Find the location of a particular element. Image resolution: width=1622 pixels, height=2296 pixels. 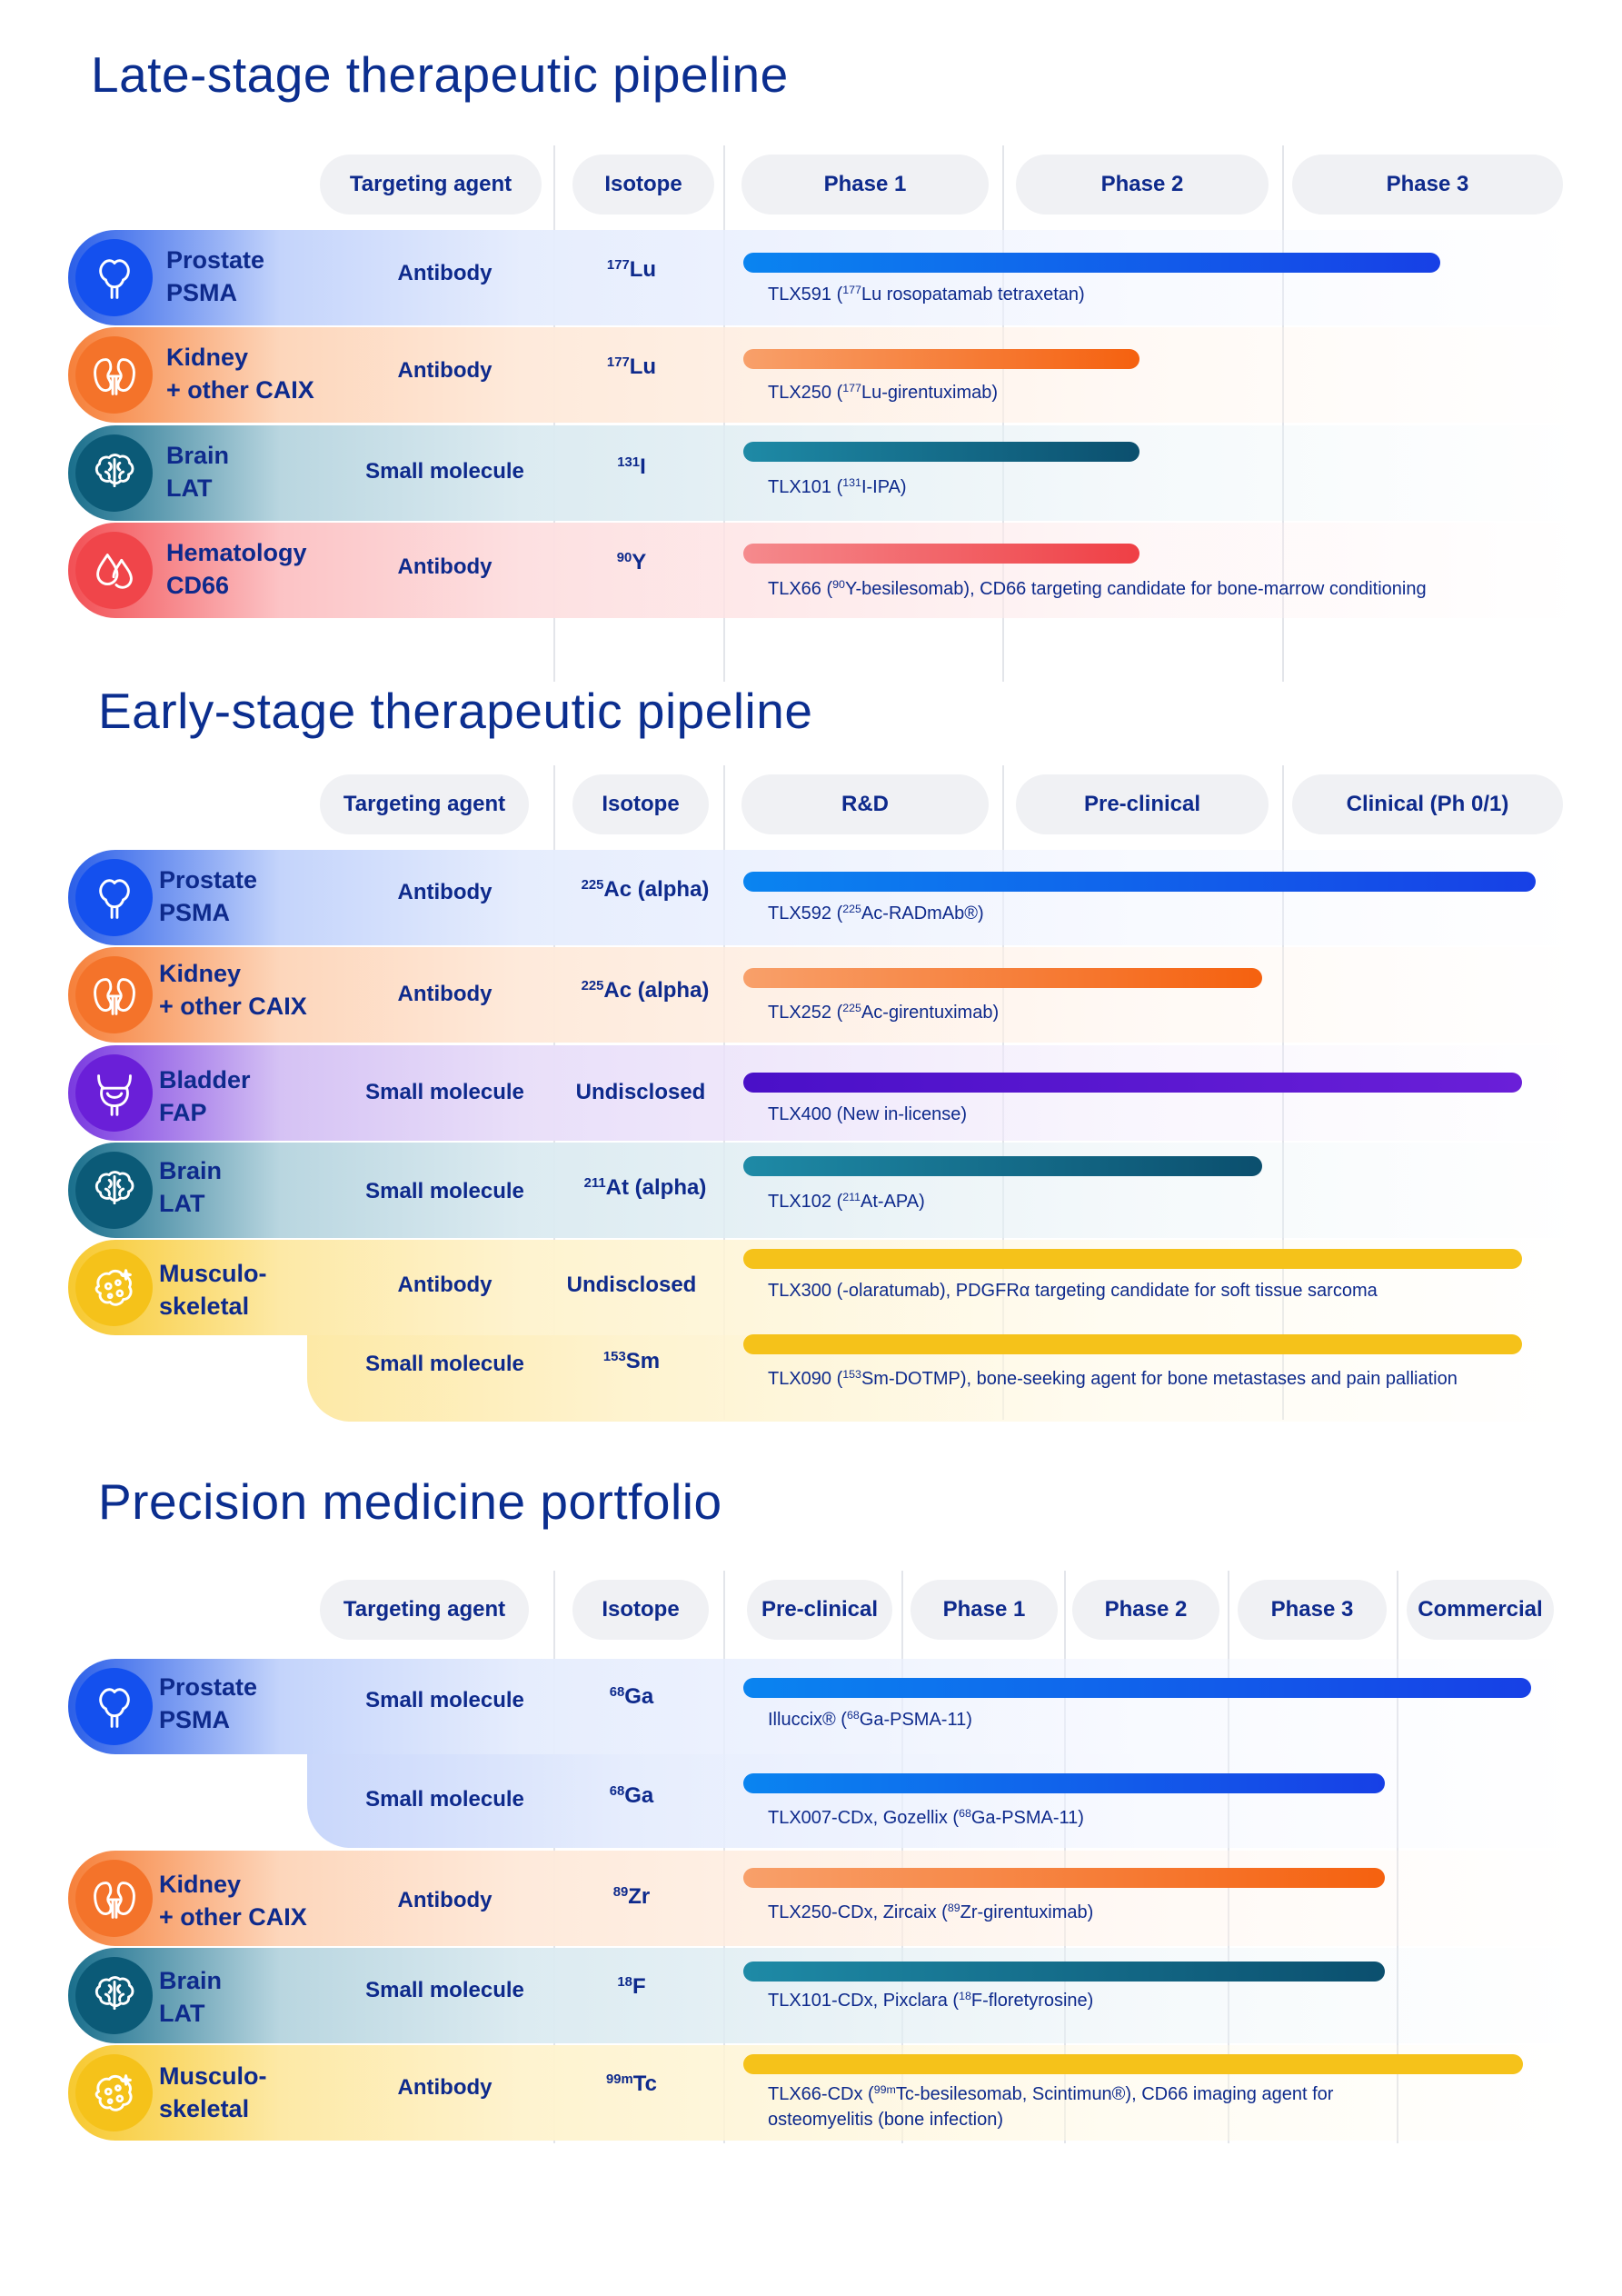

caption-tlx250: TLX250 (177Lu-girentuximab) is located at coordinates (883, 392).